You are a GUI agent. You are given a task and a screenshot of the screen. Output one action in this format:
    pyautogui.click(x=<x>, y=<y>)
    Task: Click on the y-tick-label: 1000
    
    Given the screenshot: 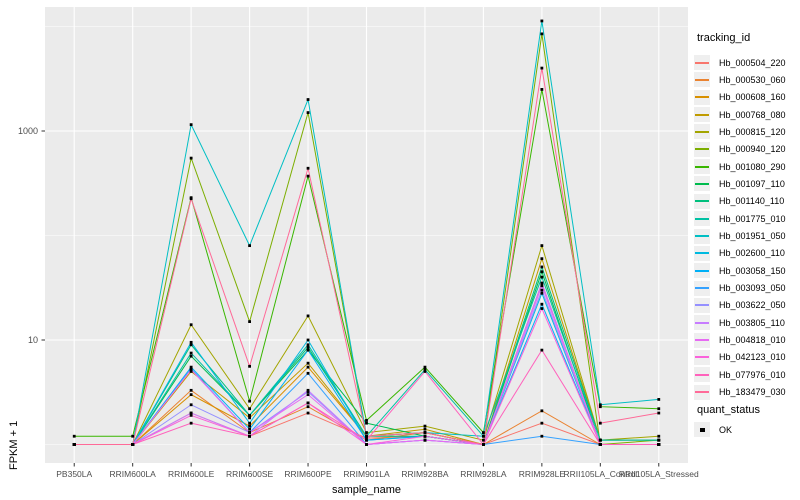 What is the action you would take?
    pyautogui.click(x=27, y=131)
    